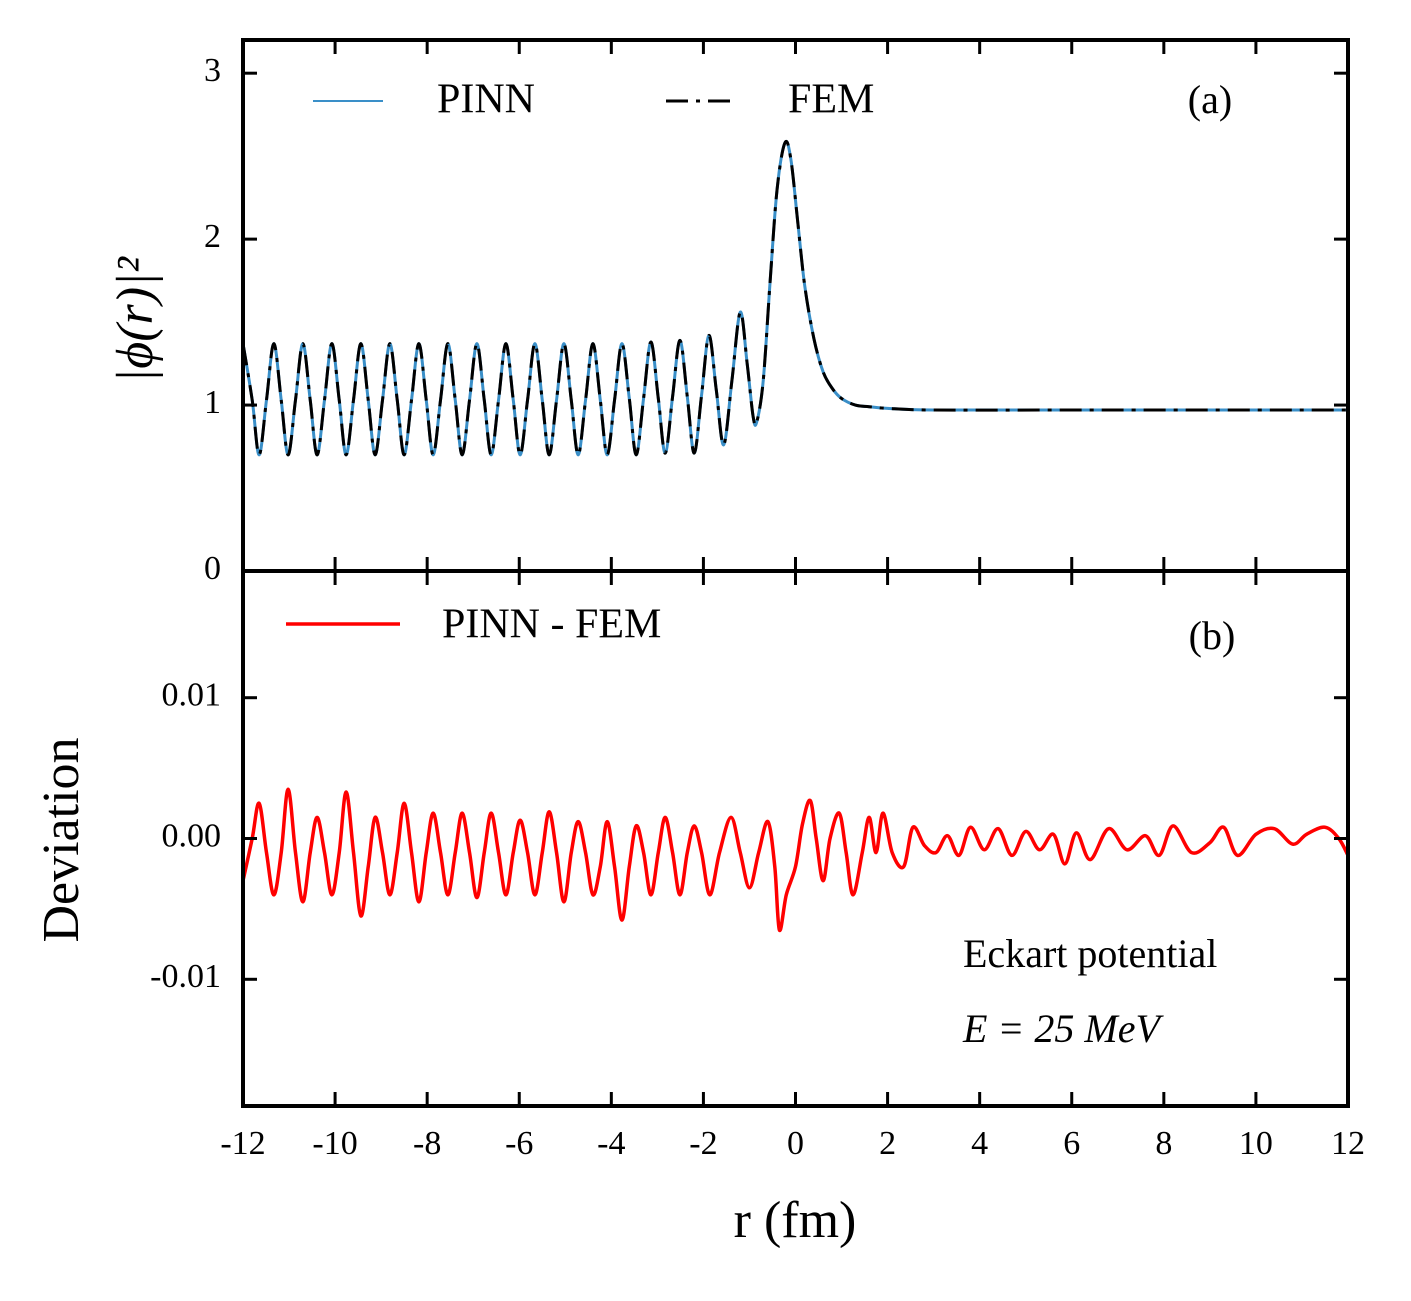  Describe the element at coordinates (887, 1143) in the screenshot. I see `x-tick-label: 2` at that location.